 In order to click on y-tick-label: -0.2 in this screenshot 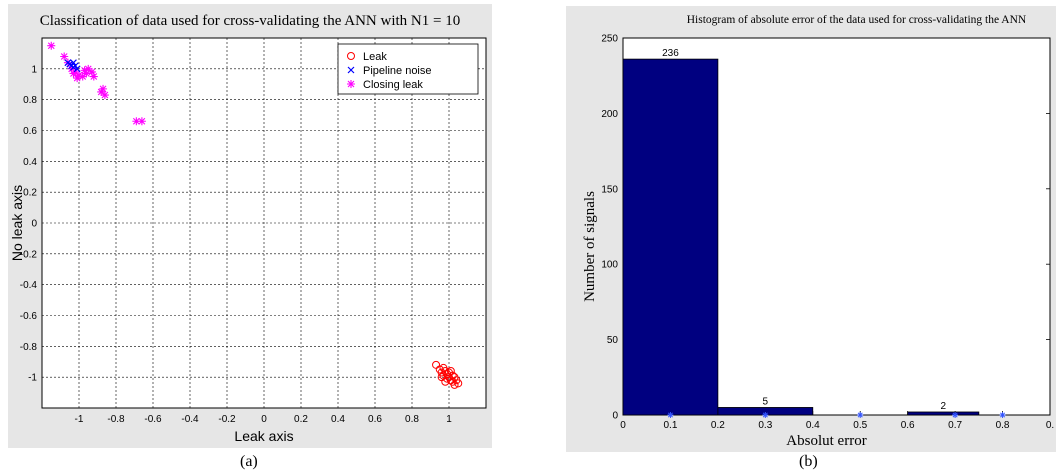, I will do `click(29, 254)`.